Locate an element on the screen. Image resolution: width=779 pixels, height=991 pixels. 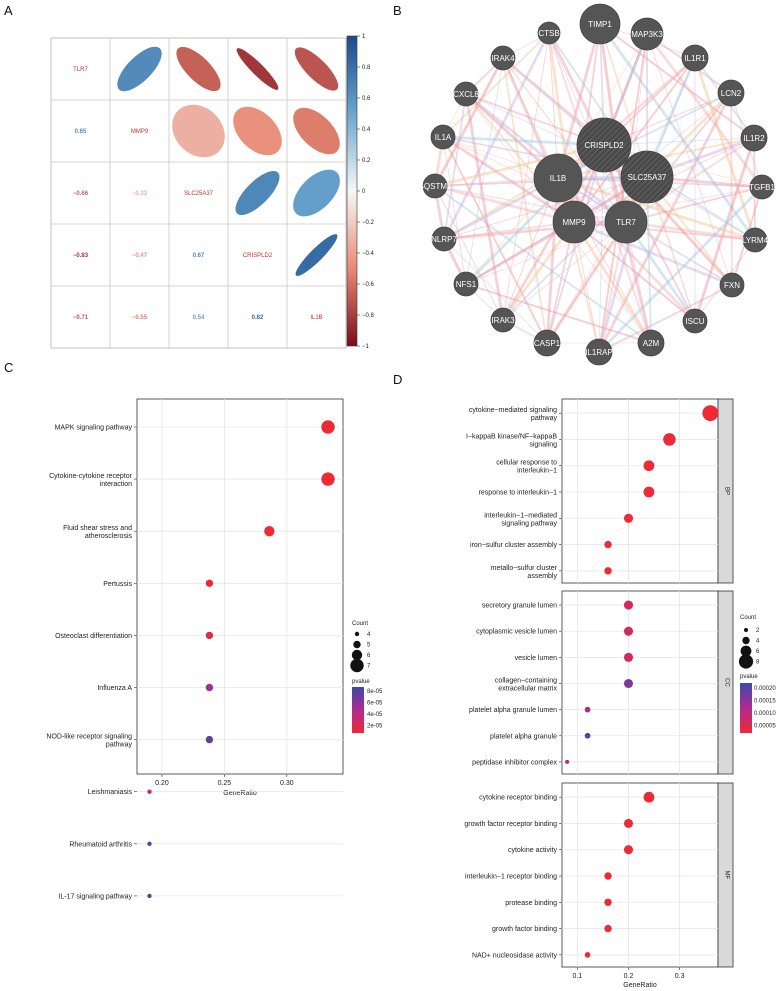
node-cxcl8 is located at coordinates (466, 94).